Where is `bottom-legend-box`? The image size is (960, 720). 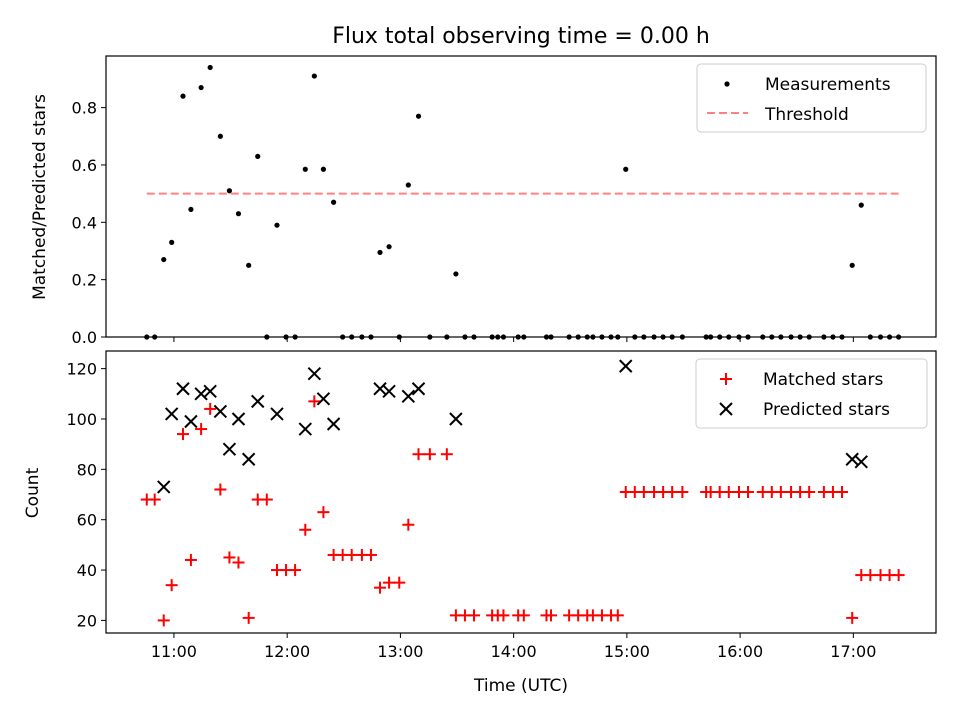 bottom-legend-box is located at coordinates (811, 393).